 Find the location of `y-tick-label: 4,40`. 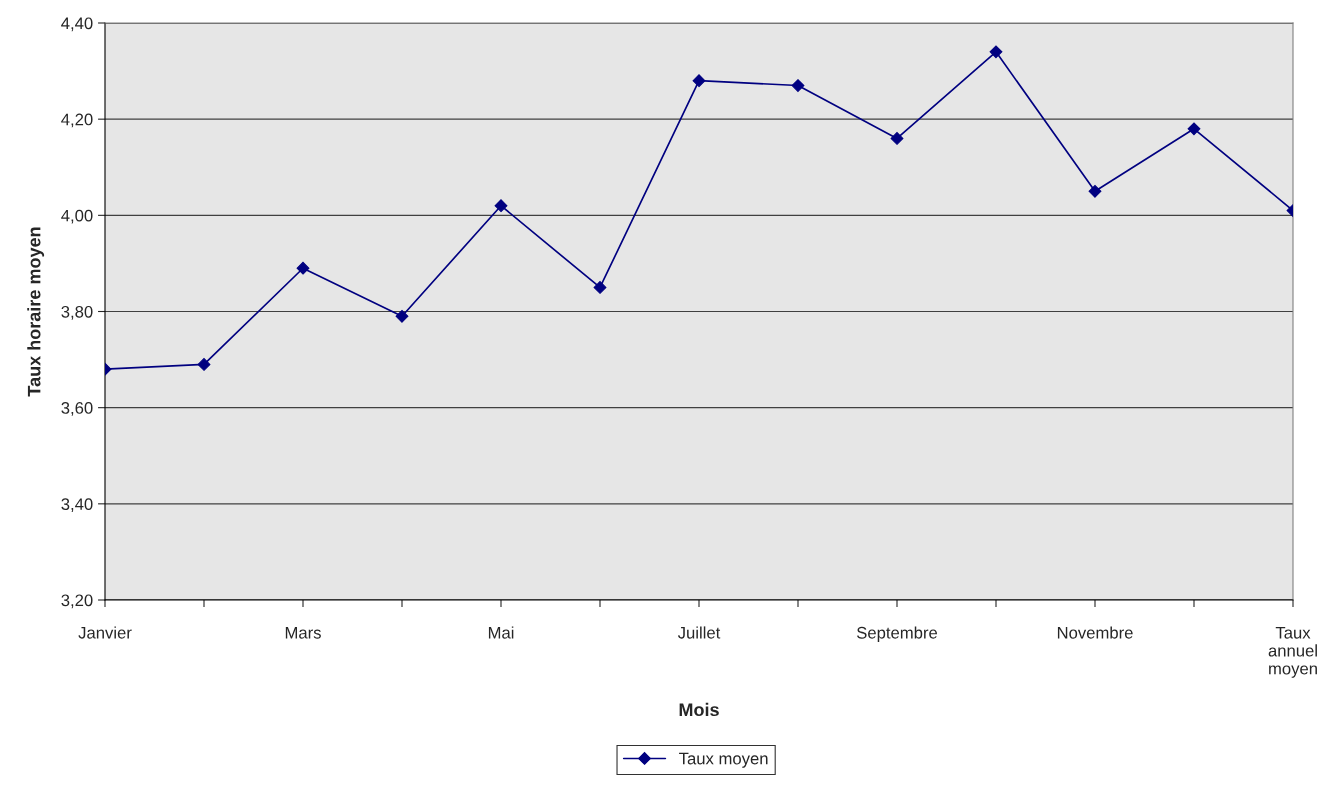

y-tick-label: 4,40 is located at coordinates (77, 24).